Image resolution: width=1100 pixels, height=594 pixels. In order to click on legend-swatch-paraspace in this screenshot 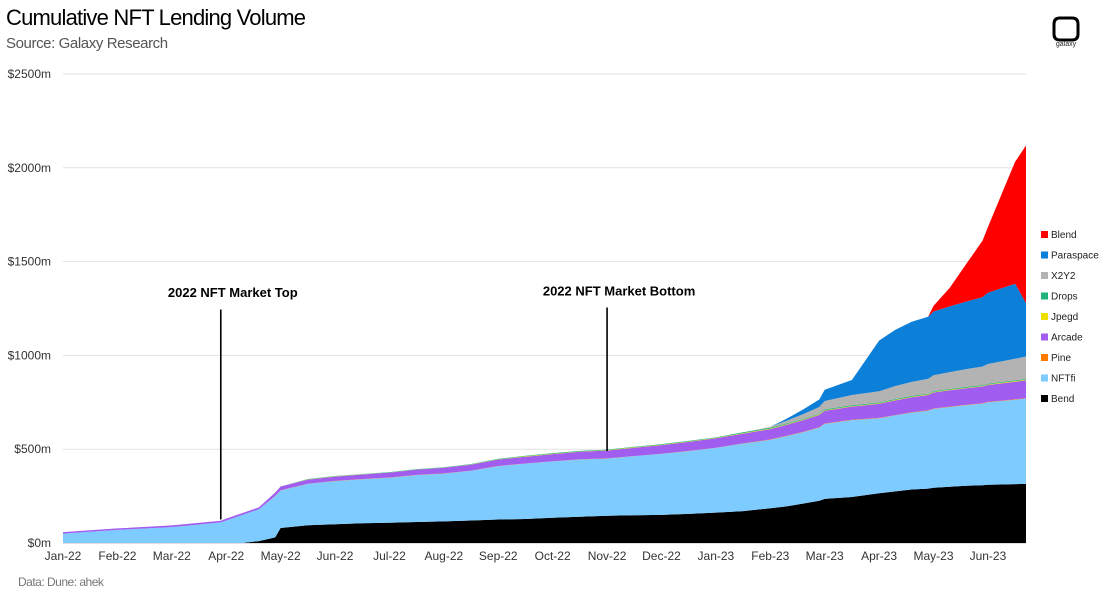, I will do `click(1044, 255)`.